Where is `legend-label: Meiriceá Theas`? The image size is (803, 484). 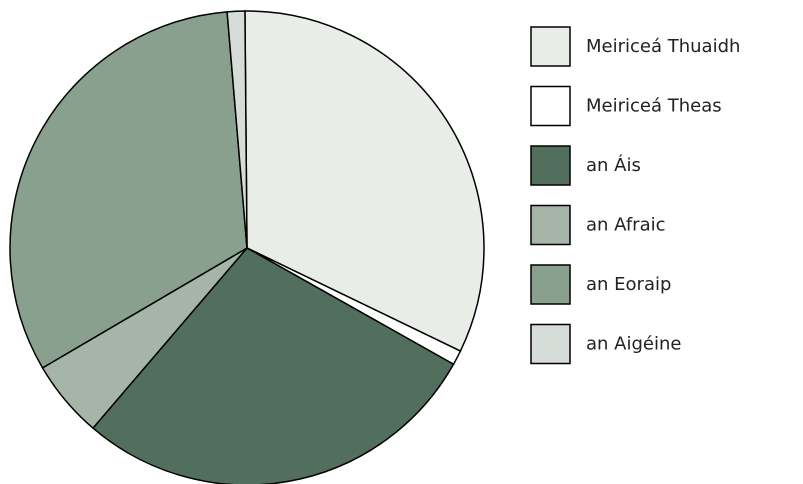 legend-label: Meiriceá Theas is located at coordinates (654, 106).